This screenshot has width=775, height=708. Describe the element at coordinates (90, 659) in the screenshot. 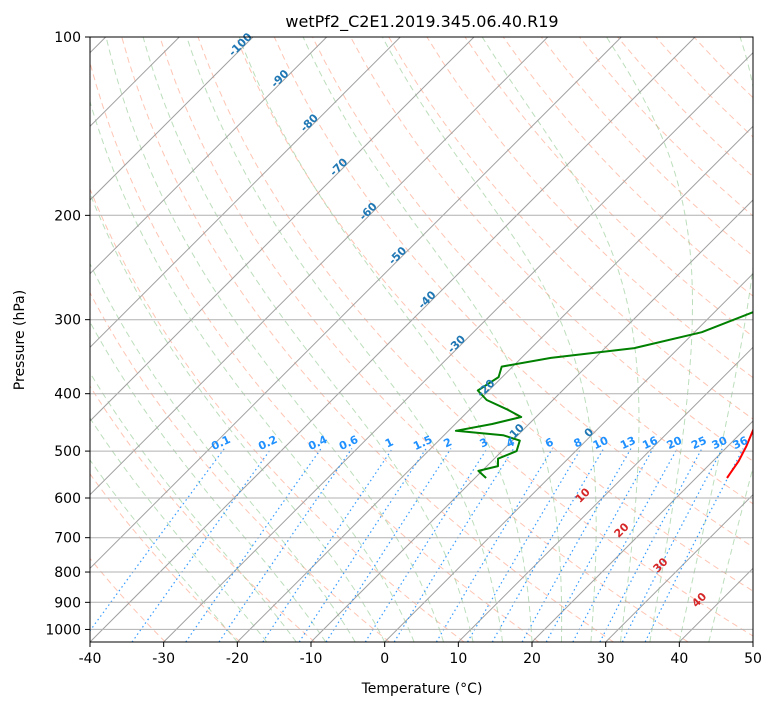

I see `x-tick-label: -40` at that location.